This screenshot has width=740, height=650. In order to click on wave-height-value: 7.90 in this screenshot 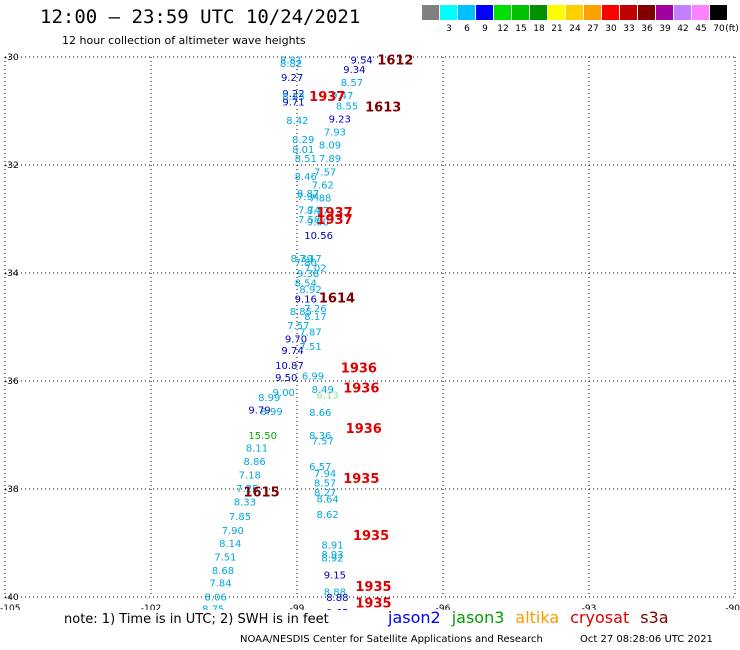, I will do `click(233, 531)`.